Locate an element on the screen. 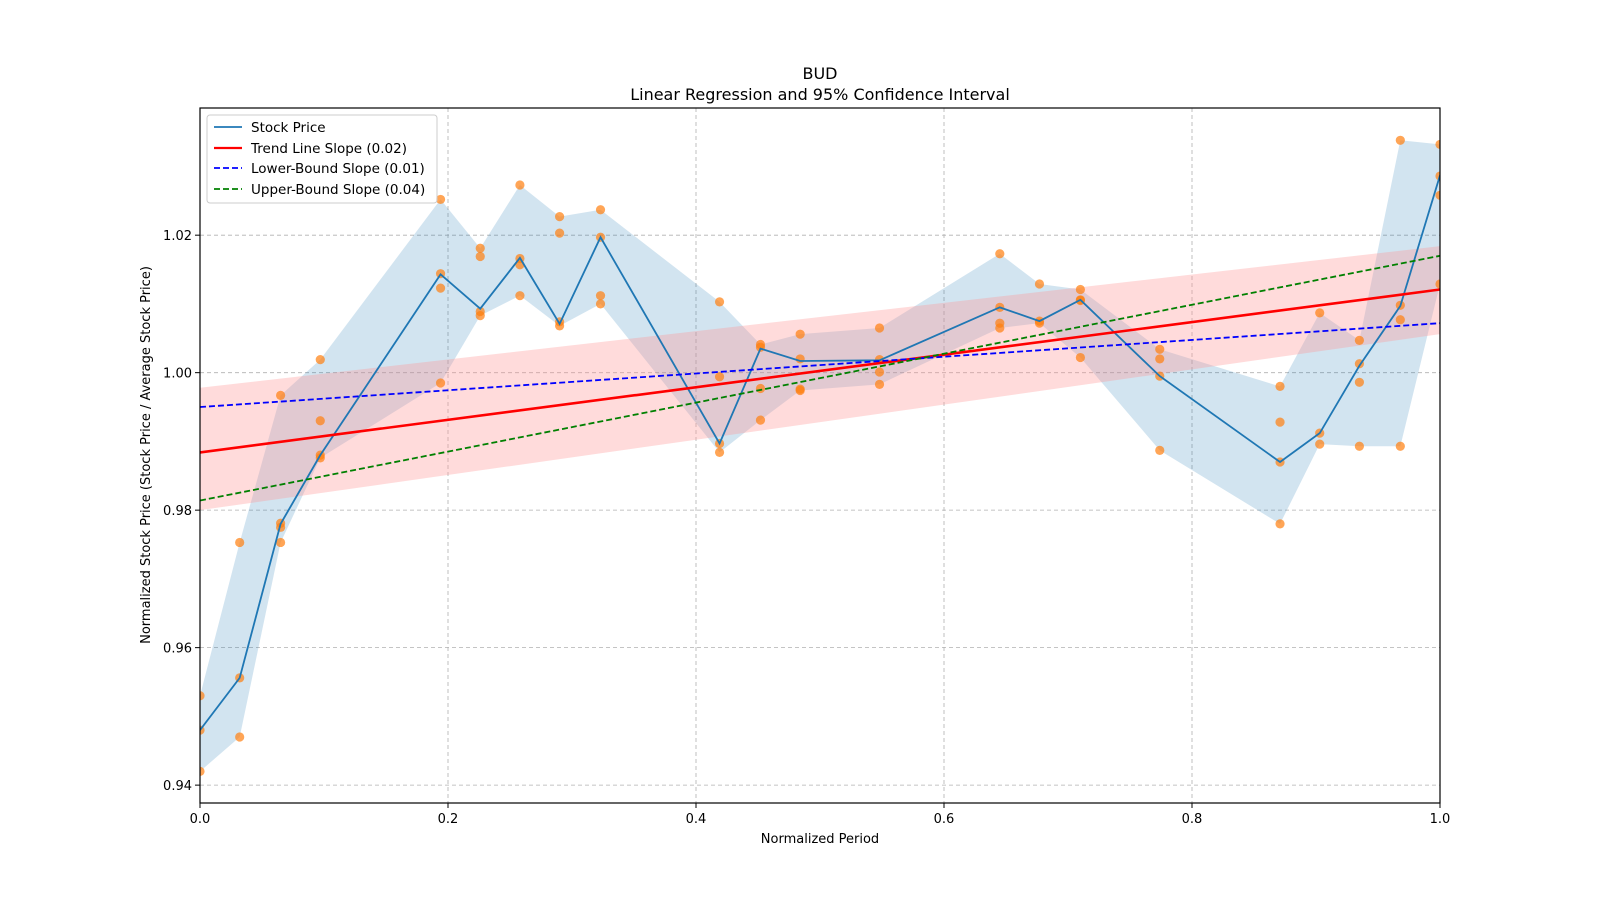 This screenshot has height=900, width=1600. x-tick-label: 0.6 is located at coordinates (944, 819).